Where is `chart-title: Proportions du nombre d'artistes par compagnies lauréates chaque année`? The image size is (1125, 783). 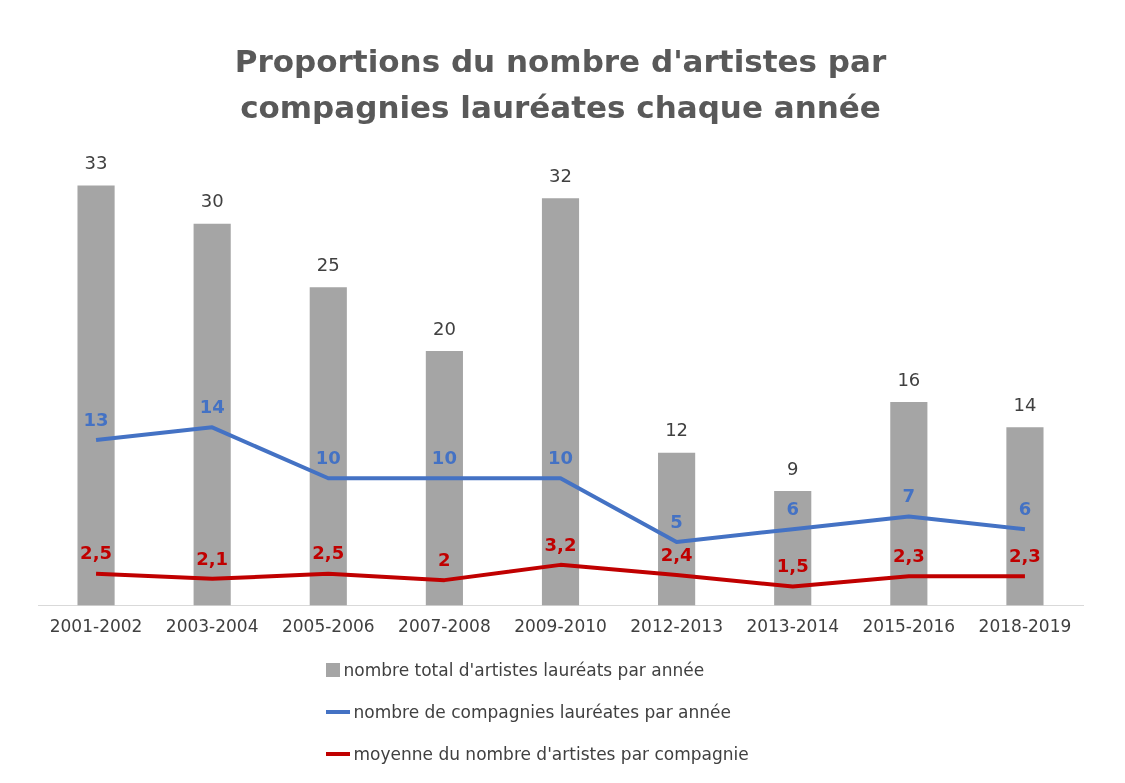 chart-title: Proportions du nombre d'artistes par compagnies lauréates chaque année is located at coordinates (560, 84).